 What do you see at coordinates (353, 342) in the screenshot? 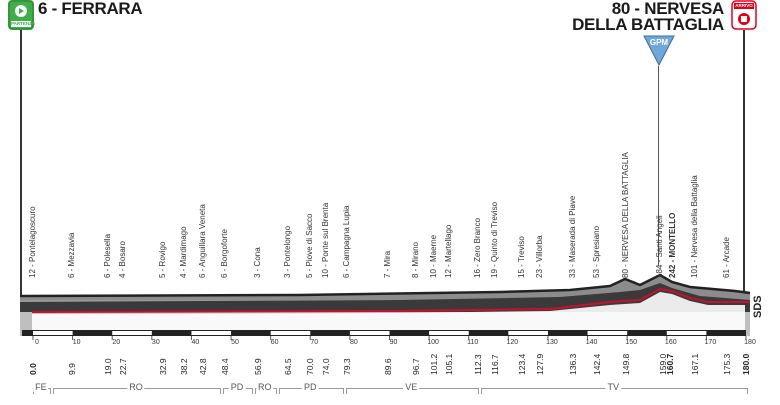
I see `scale-tick-label: 80` at bounding box center [353, 342].